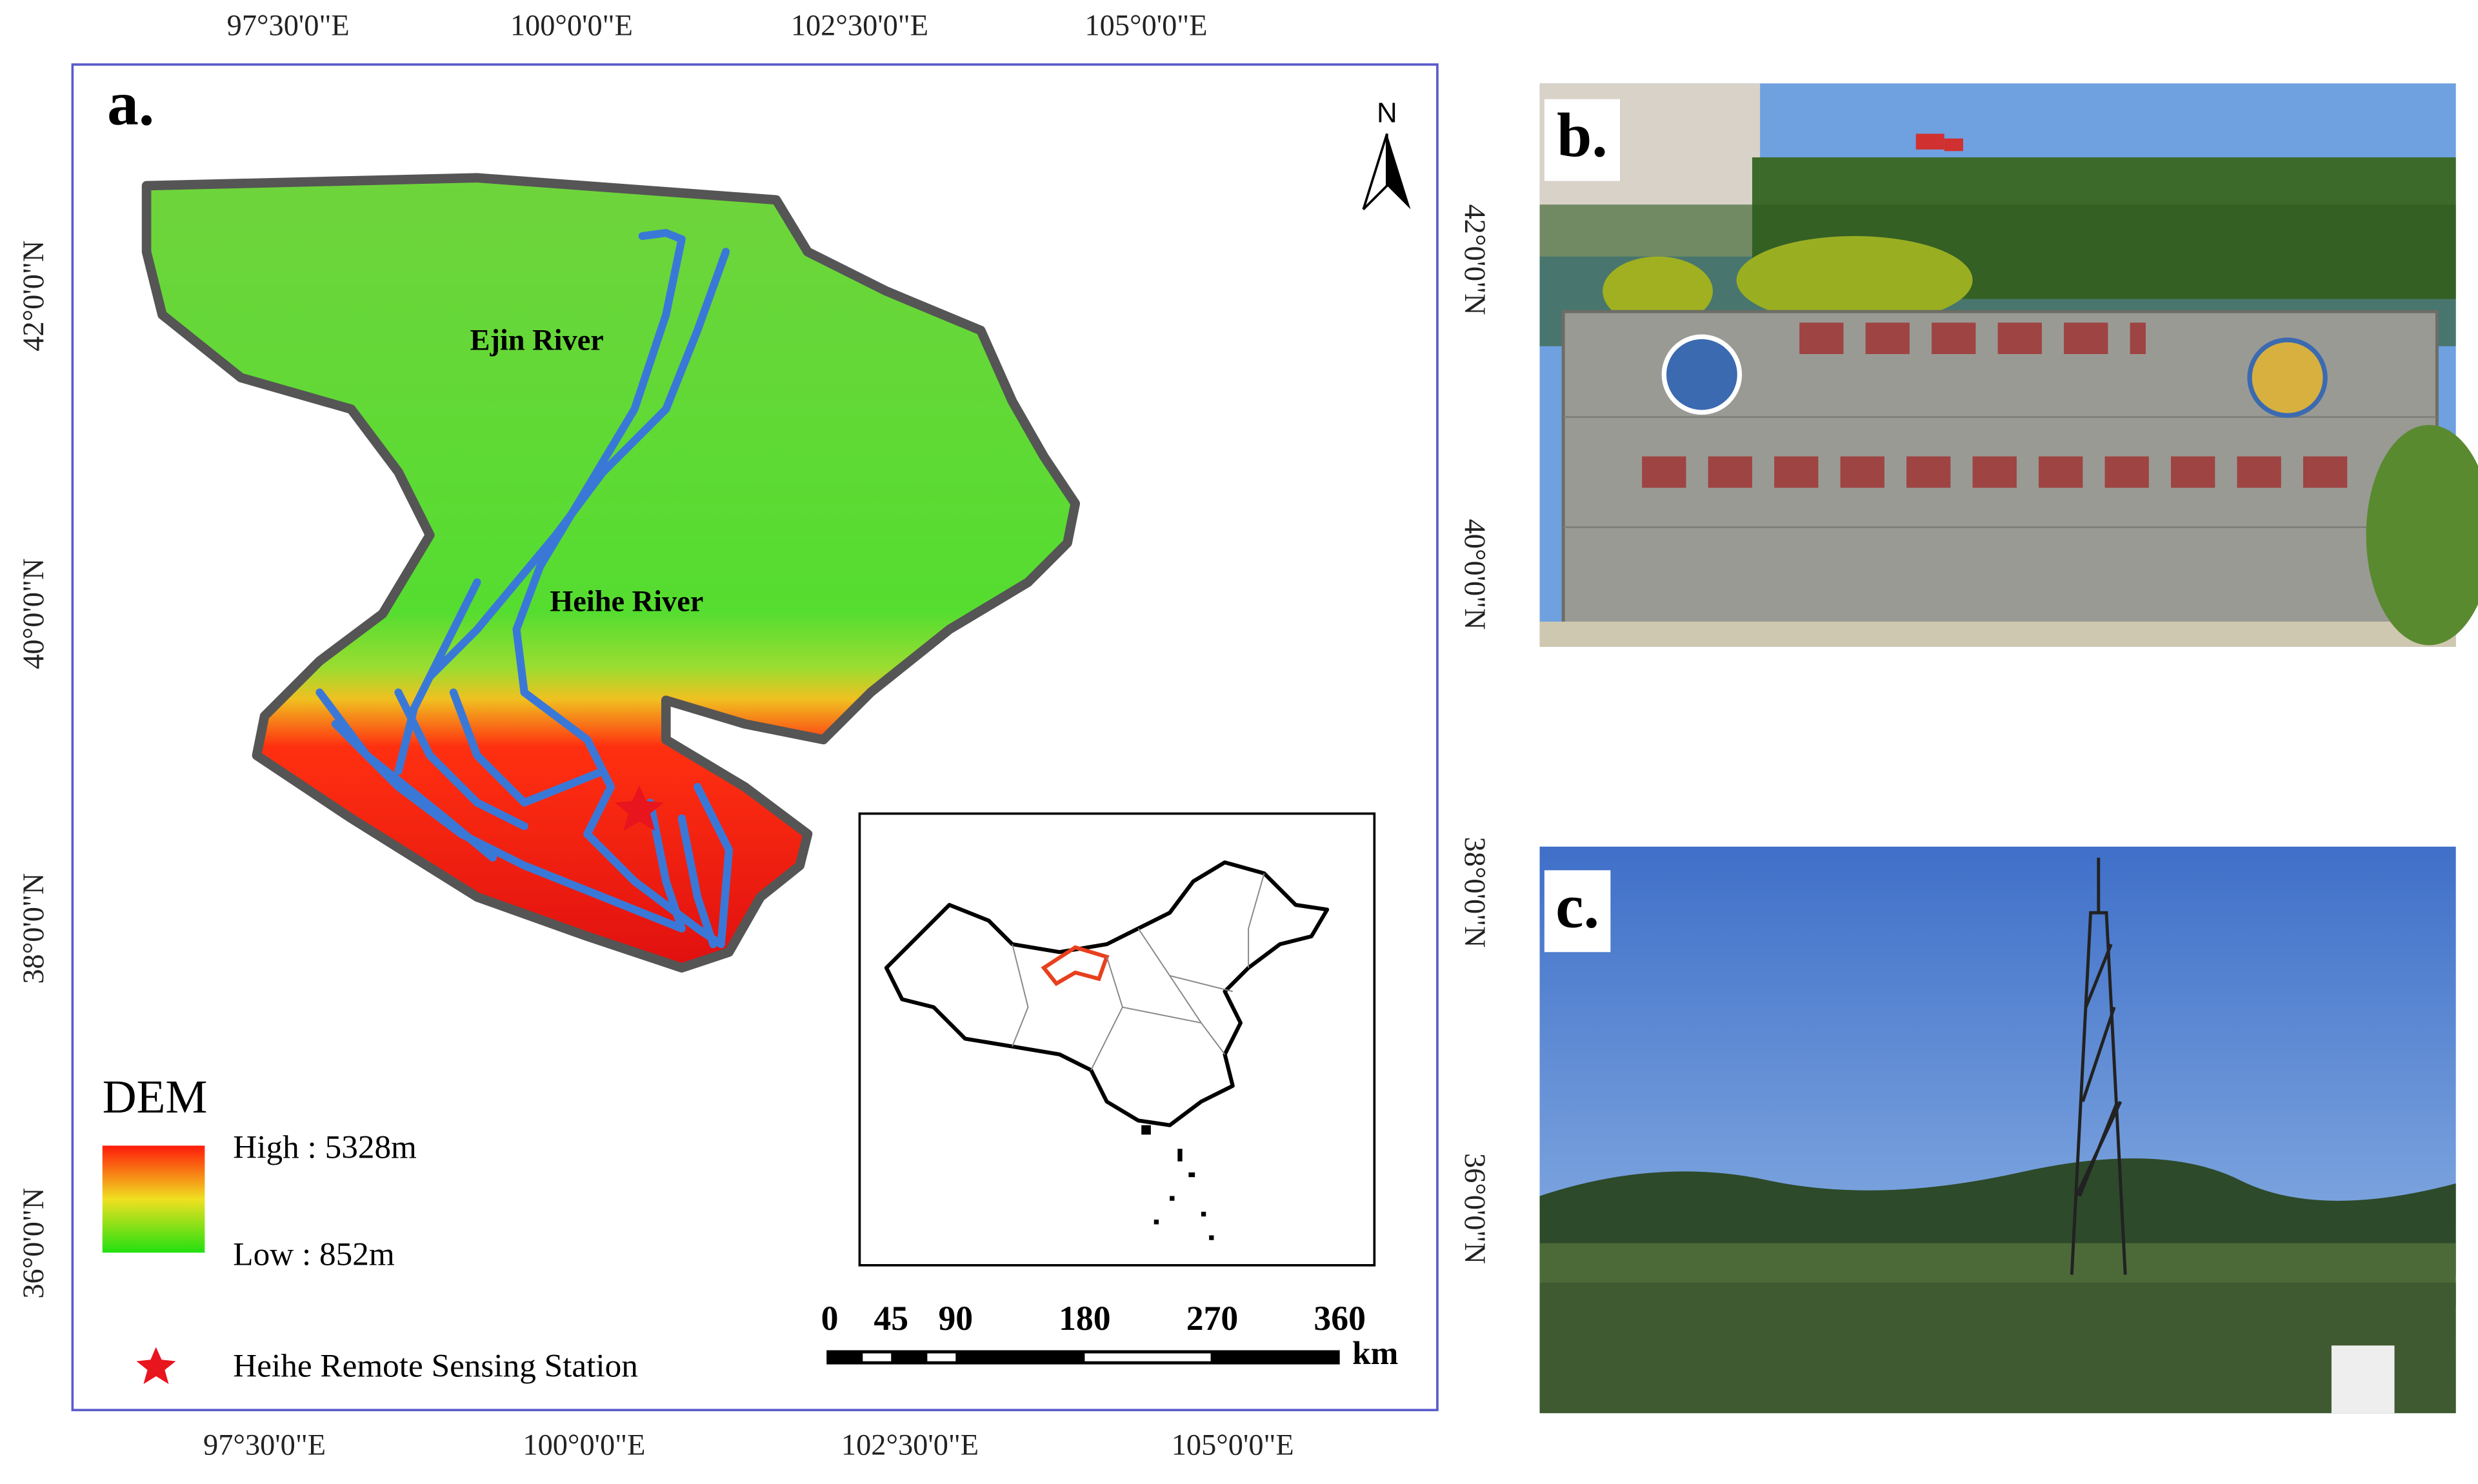  Describe the element at coordinates (155, 1097) in the screenshot. I see `legend-title: DEM` at that location.